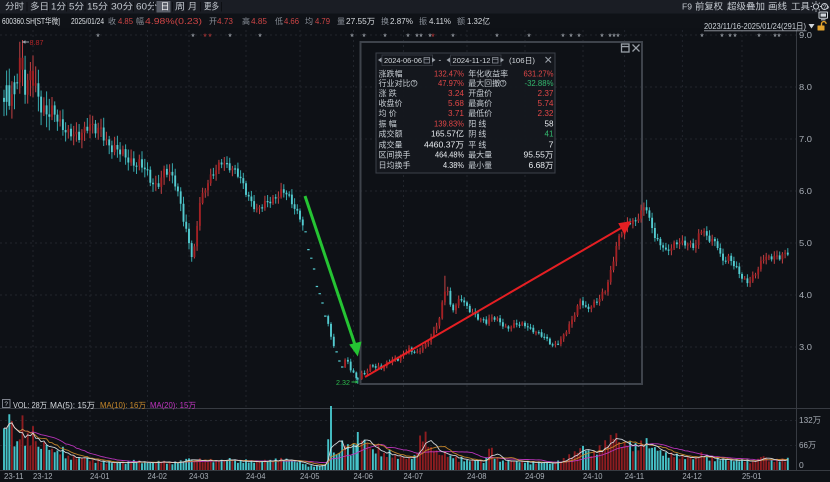  I want to click on svg-text: 4.66, so click(292, 21).